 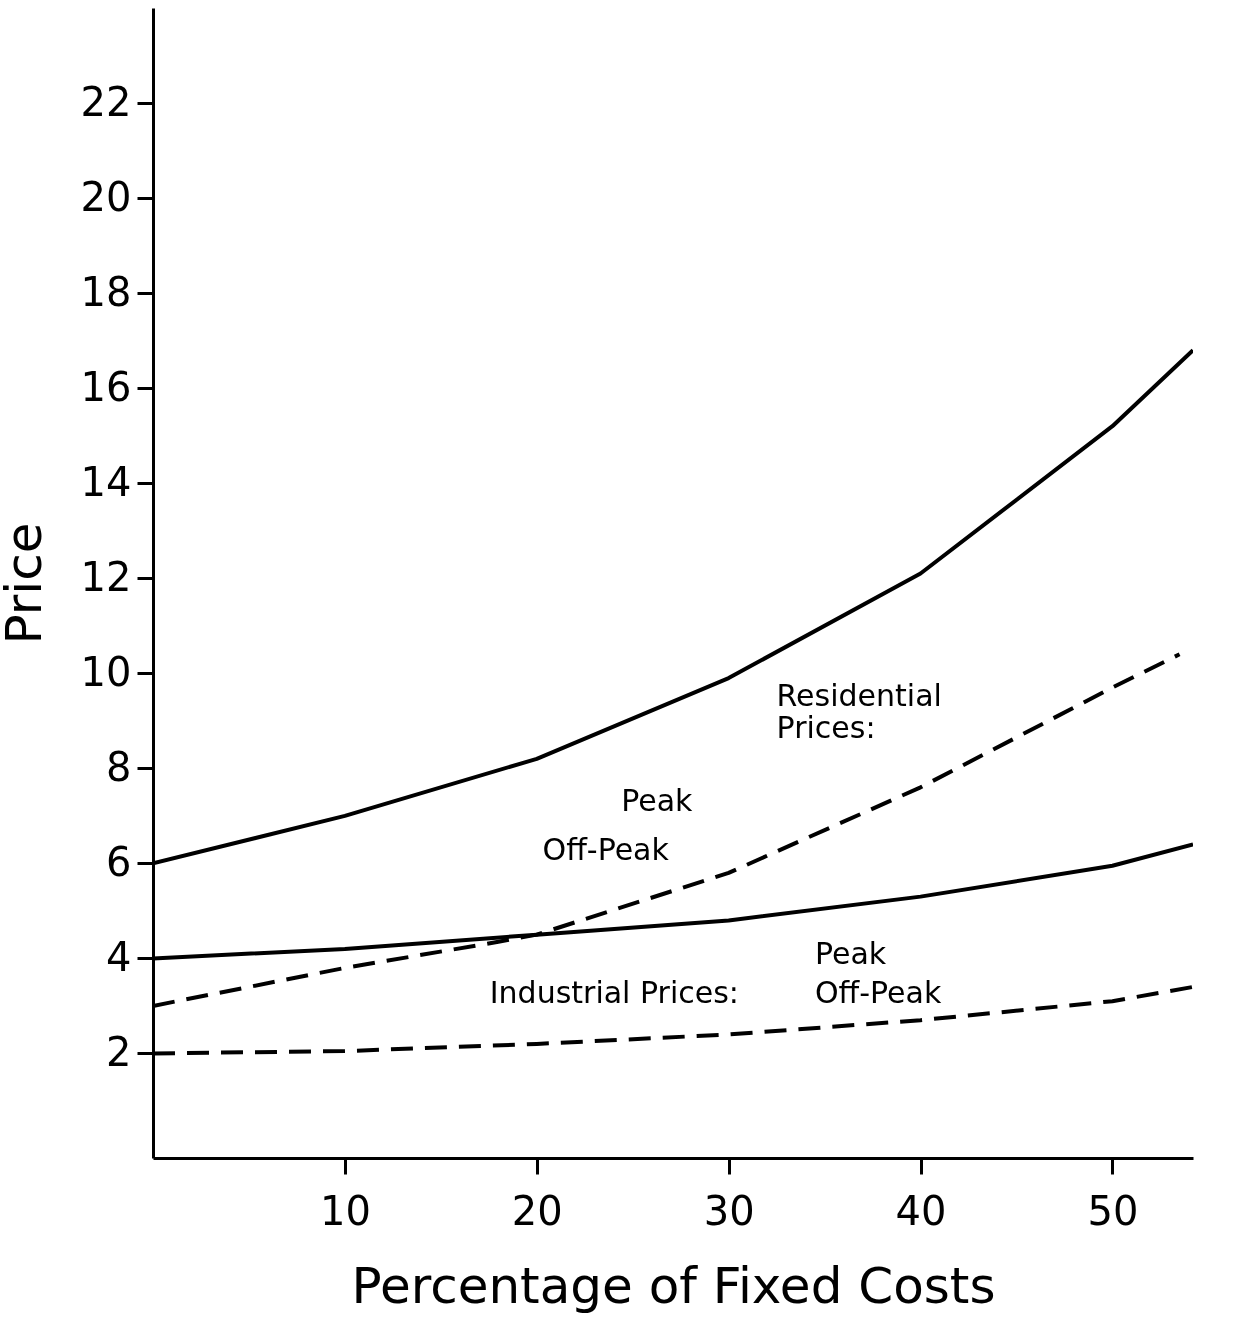 I want to click on y-tick-label: 2, so click(x=119, y=1051).